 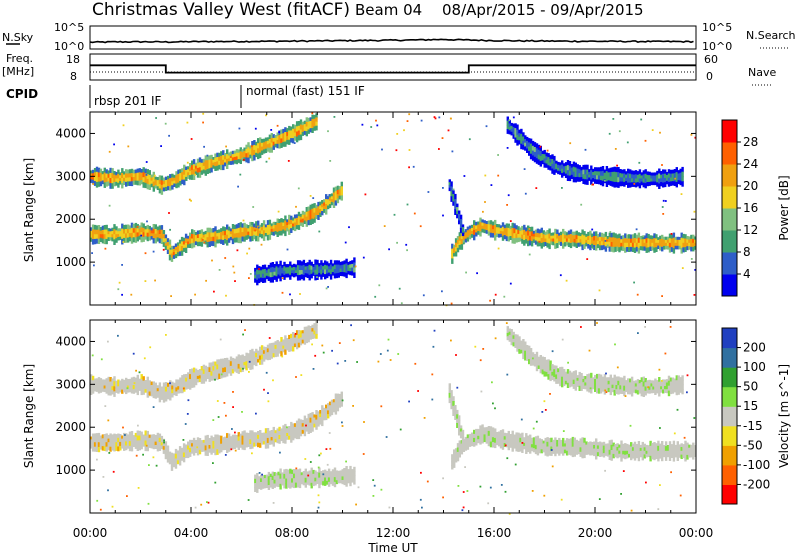 What do you see at coordinates (69, 27) in the screenshot?
I see `nsky-tick-top-left: 10^5` at bounding box center [69, 27].